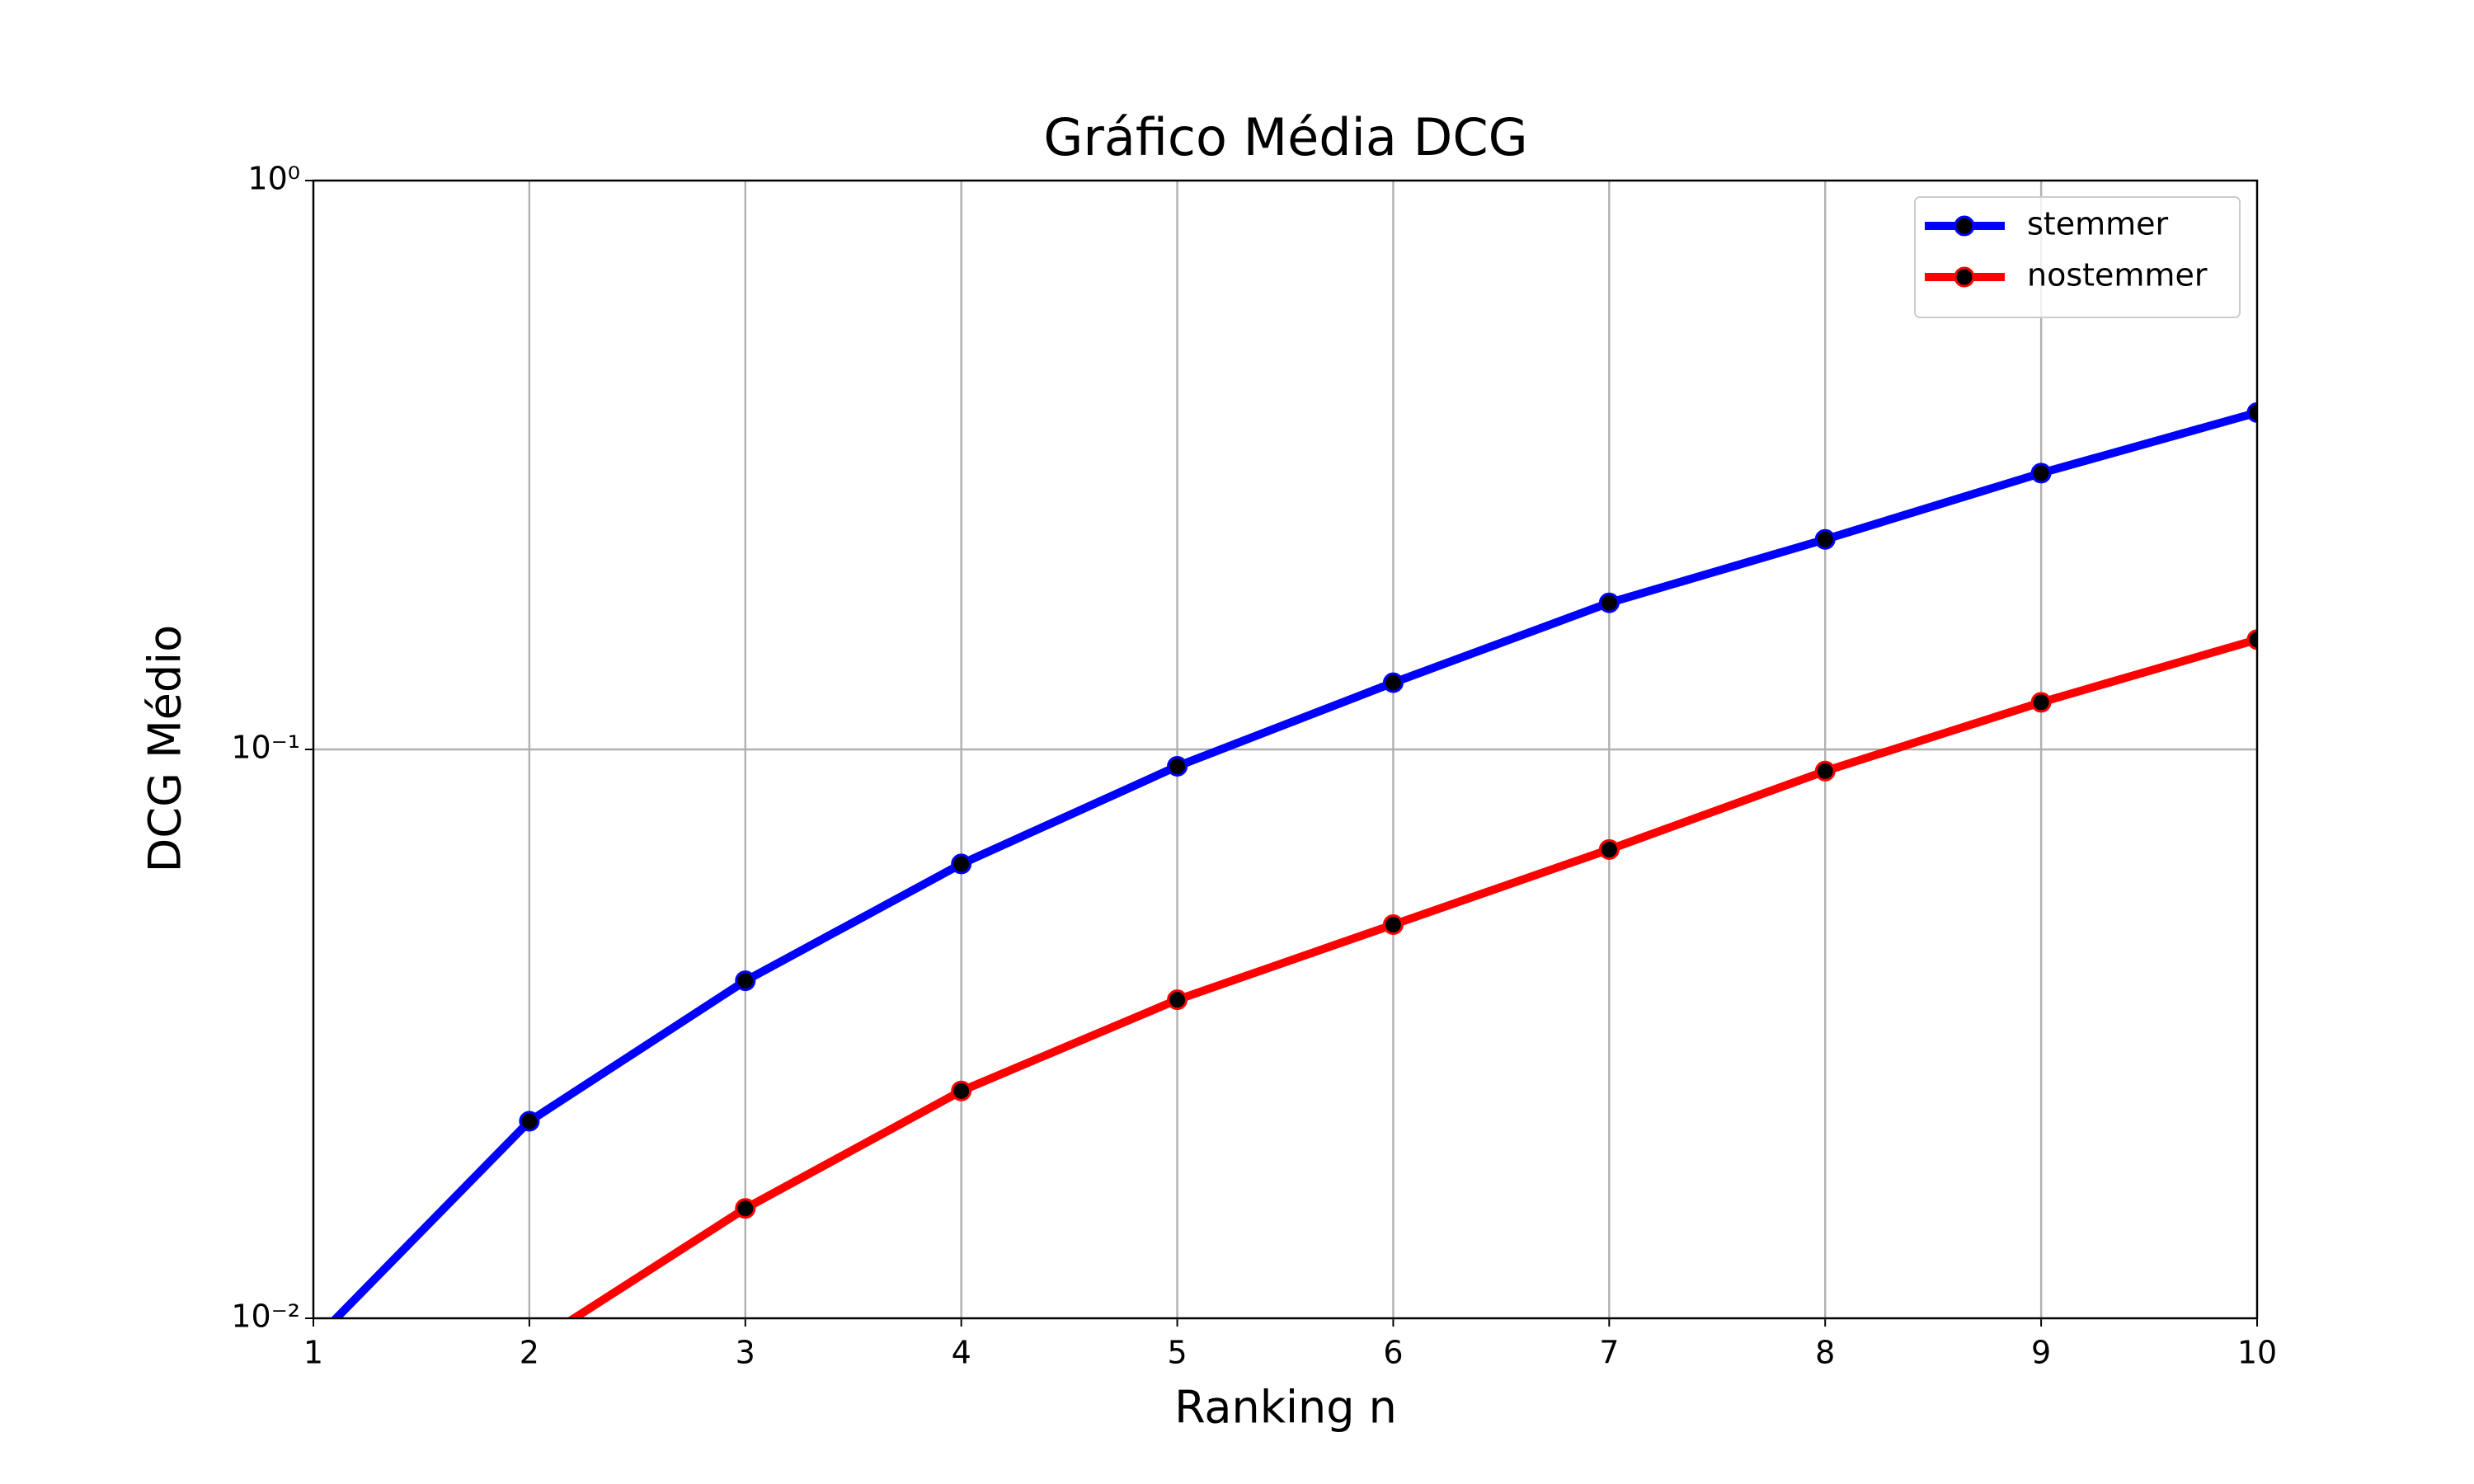  What do you see at coordinates (1177, 1353) in the screenshot?
I see `x-tick-label: 5` at bounding box center [1177, 1353].